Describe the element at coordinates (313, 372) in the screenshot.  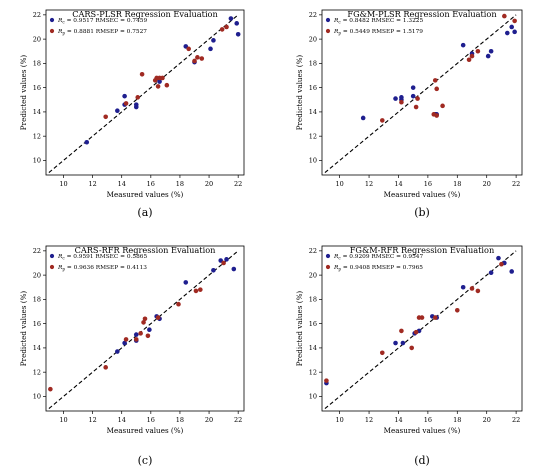
I see `y-tick-label: 12` at that location.